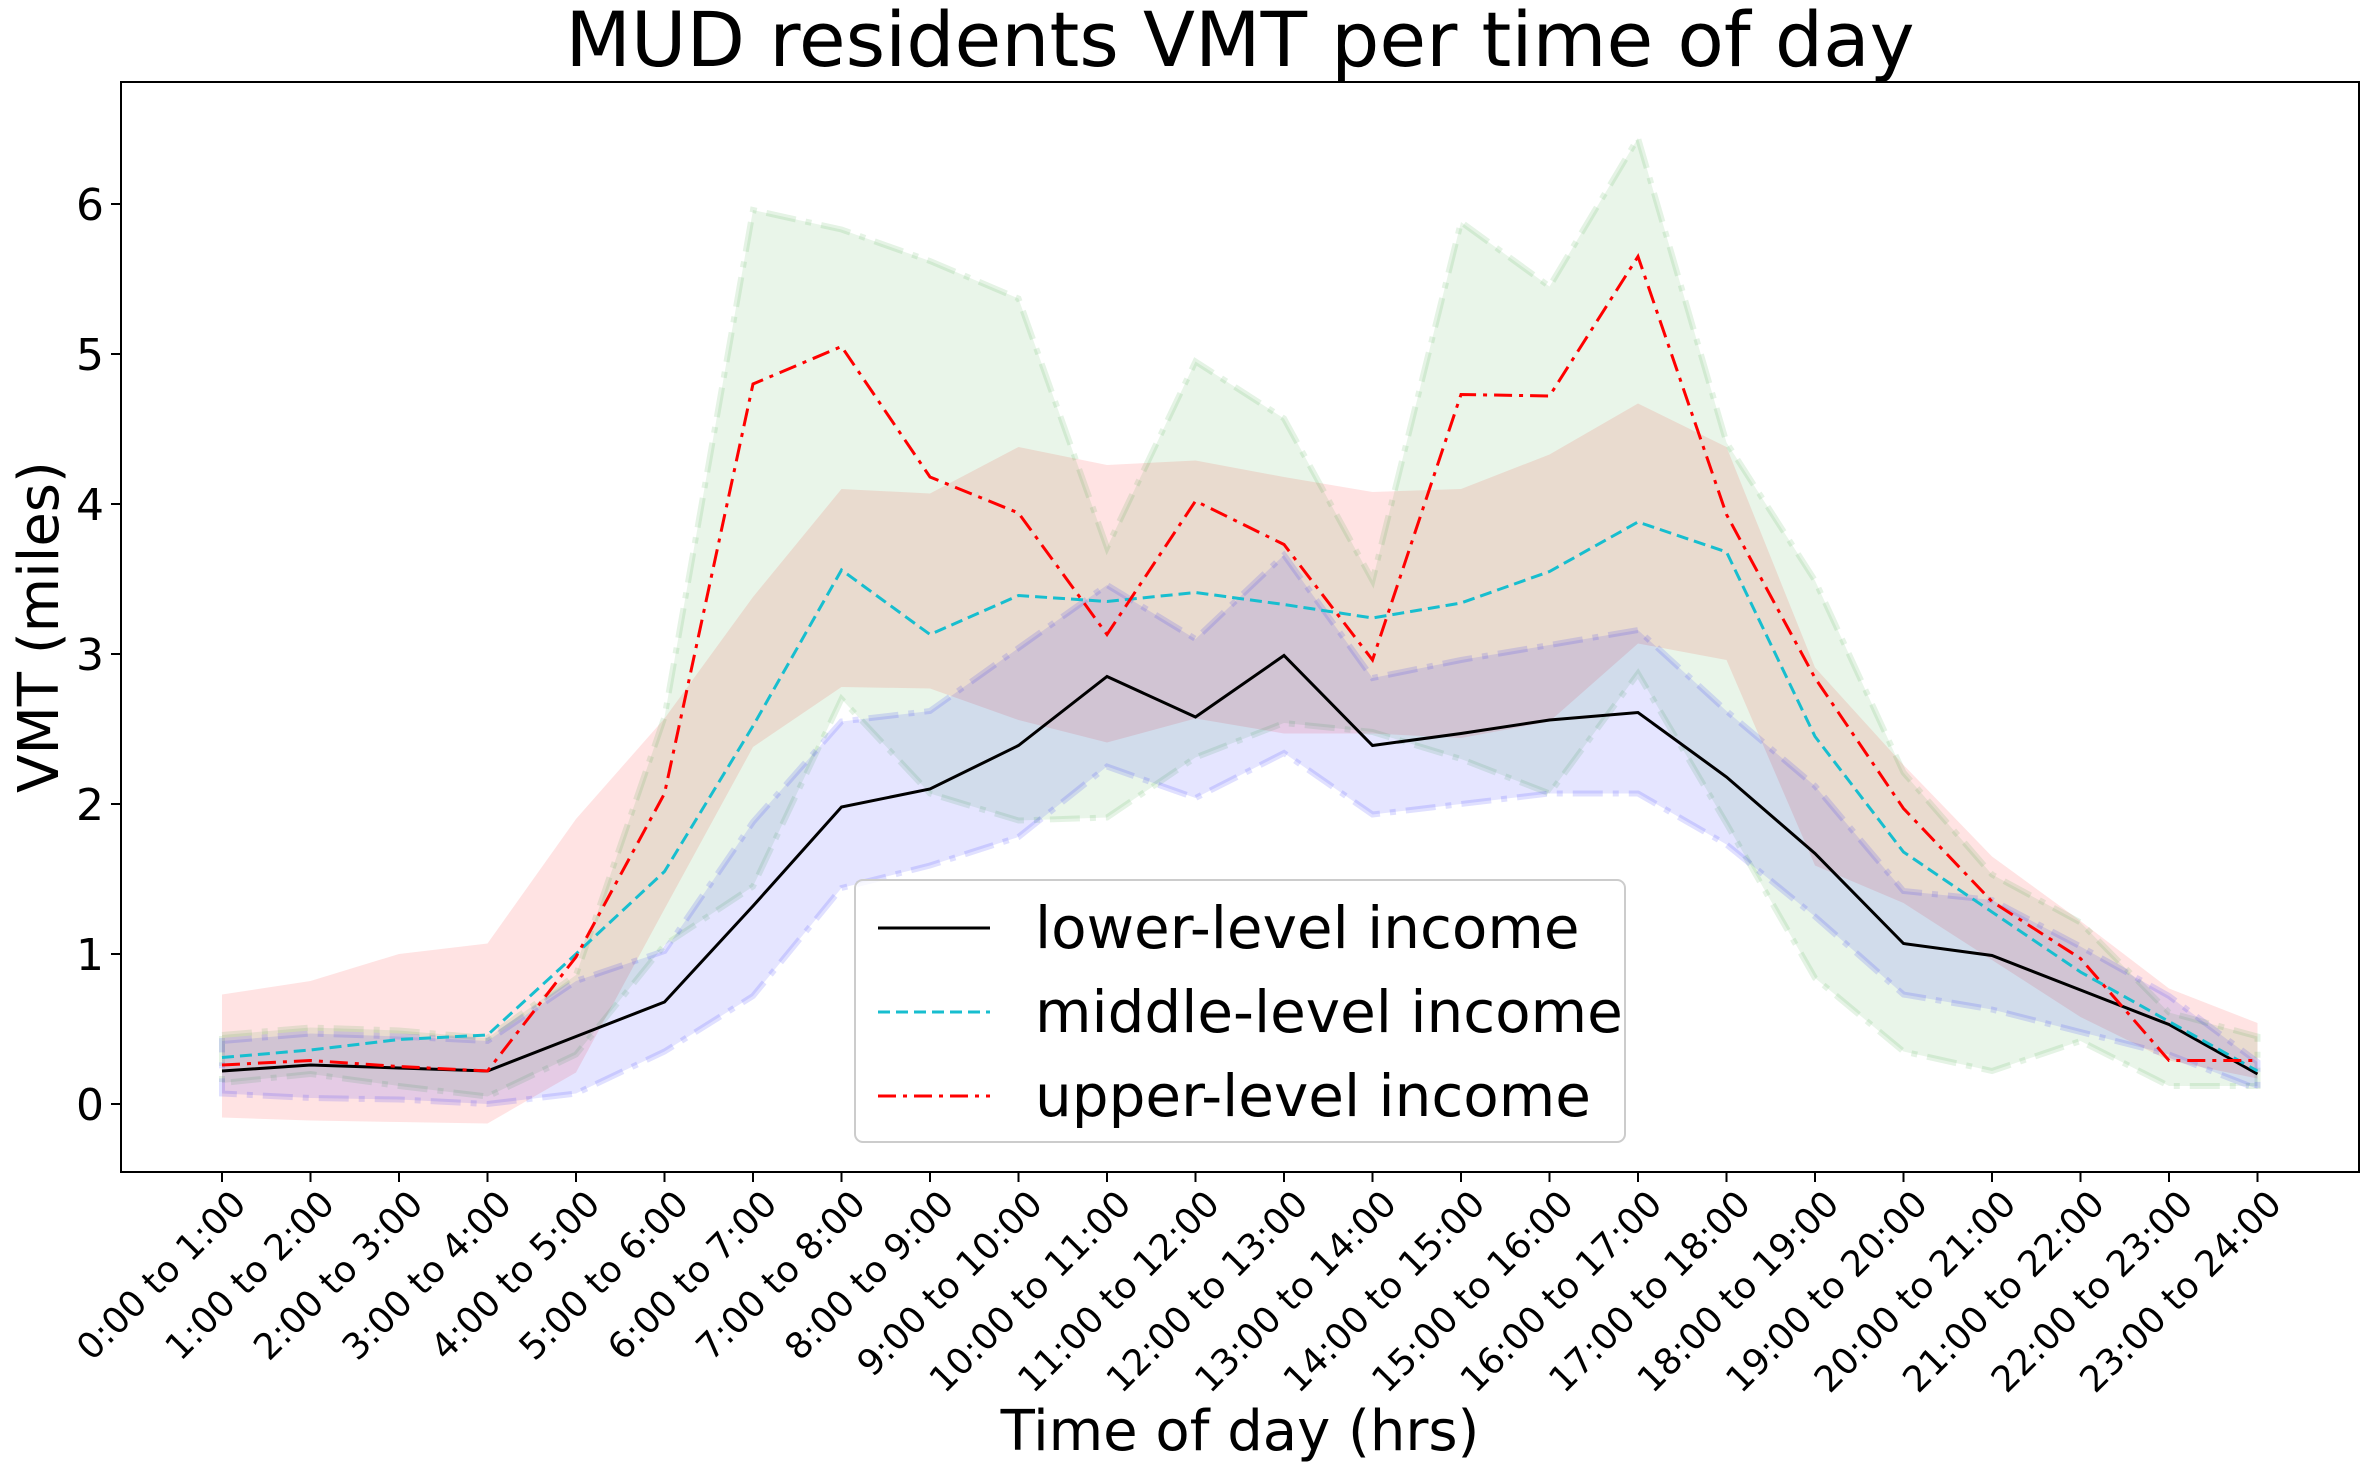 The height and width of the screenshot is (1473, 2372). Describe the element at coordinates (90, 1105) in the screenshot. I see `y-tick-label: 0` at that location.